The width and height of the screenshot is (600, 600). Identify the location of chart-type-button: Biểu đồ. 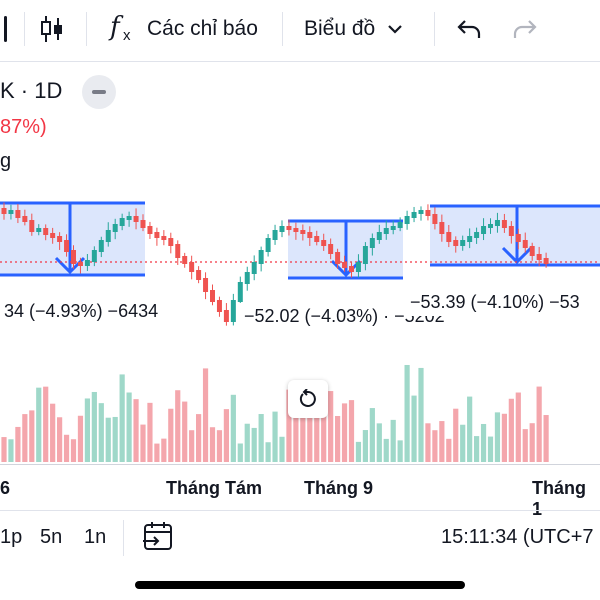
(353, 29).